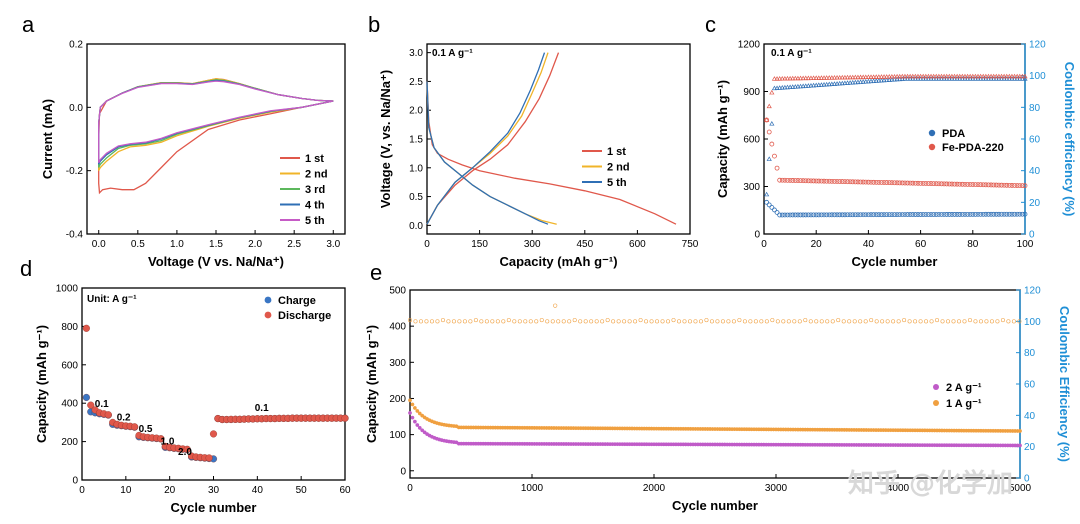 The image size is (1080, 524). Describe the element at coordinates (1037, 76) in the screenshot. I see `y2-tick-label: 100` at that location.